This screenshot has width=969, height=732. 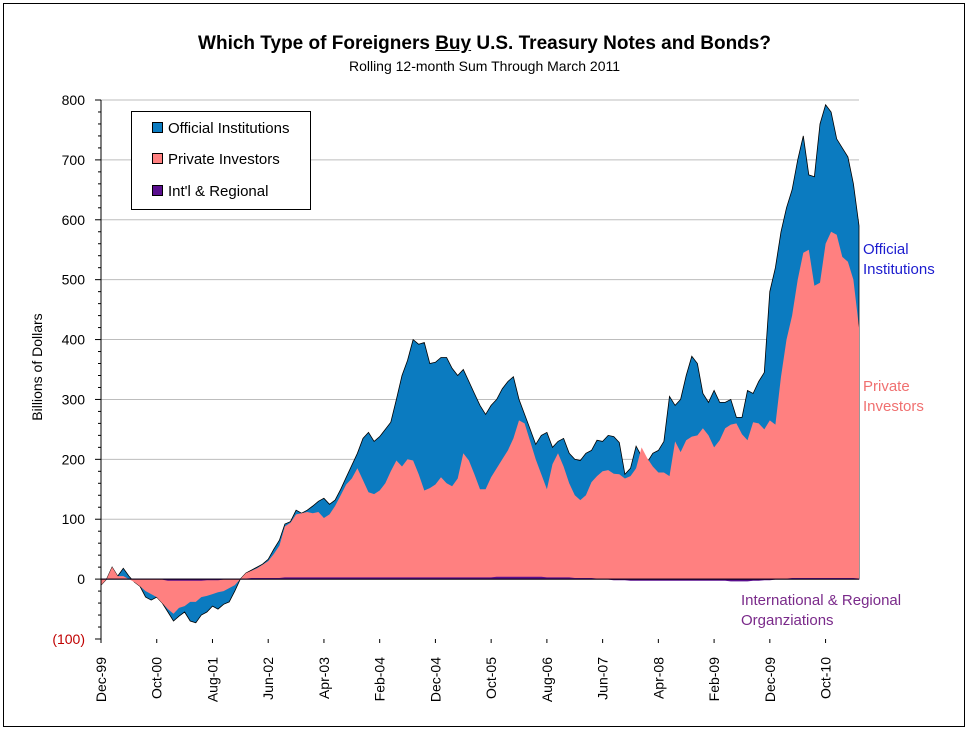 What do you see at coordinates (224, 159) in the screenshot?
I see `legend-label: Private Investors` at bounding box center [224, 159].